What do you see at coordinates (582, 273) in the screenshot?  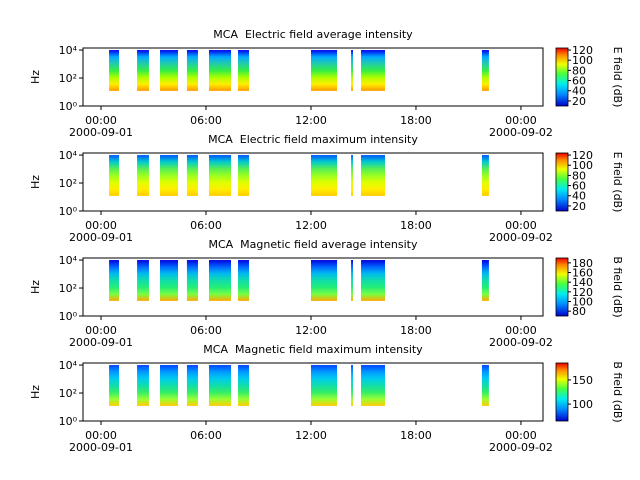 I see `colorbar-tick-label: 160` at bounding box center [582, 273].